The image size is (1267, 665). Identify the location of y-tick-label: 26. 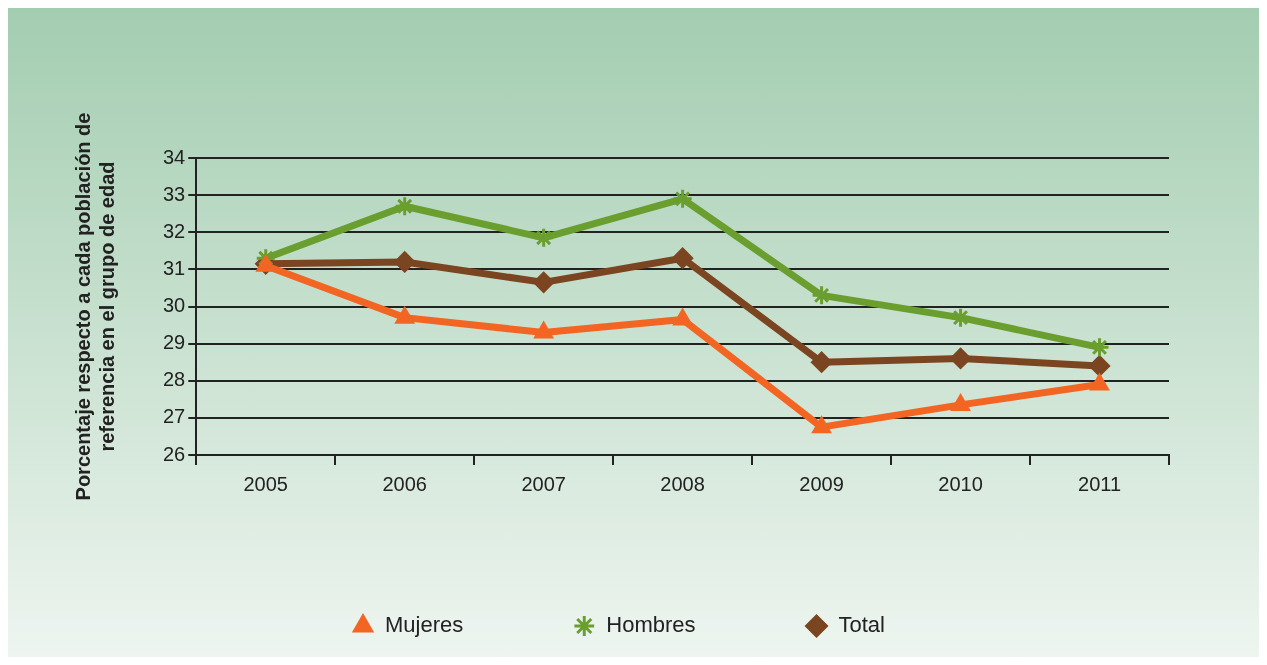
(174, 453).